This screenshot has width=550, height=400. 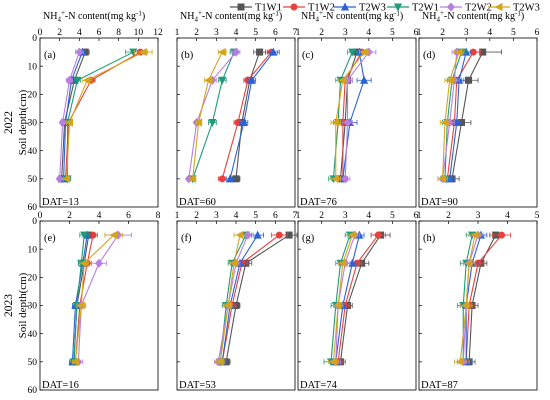 What do you see at coordinates (139, 33) in the screenshot?
I see `x-tick-label: 10` at bounding box center [139, 33].